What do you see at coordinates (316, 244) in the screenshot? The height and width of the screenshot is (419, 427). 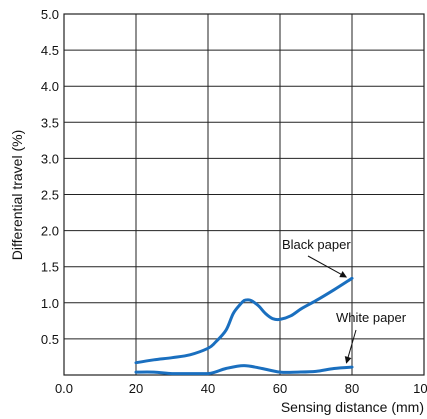 I see `annotation-black-paper: Black paper` at bounding box center [316, 244].